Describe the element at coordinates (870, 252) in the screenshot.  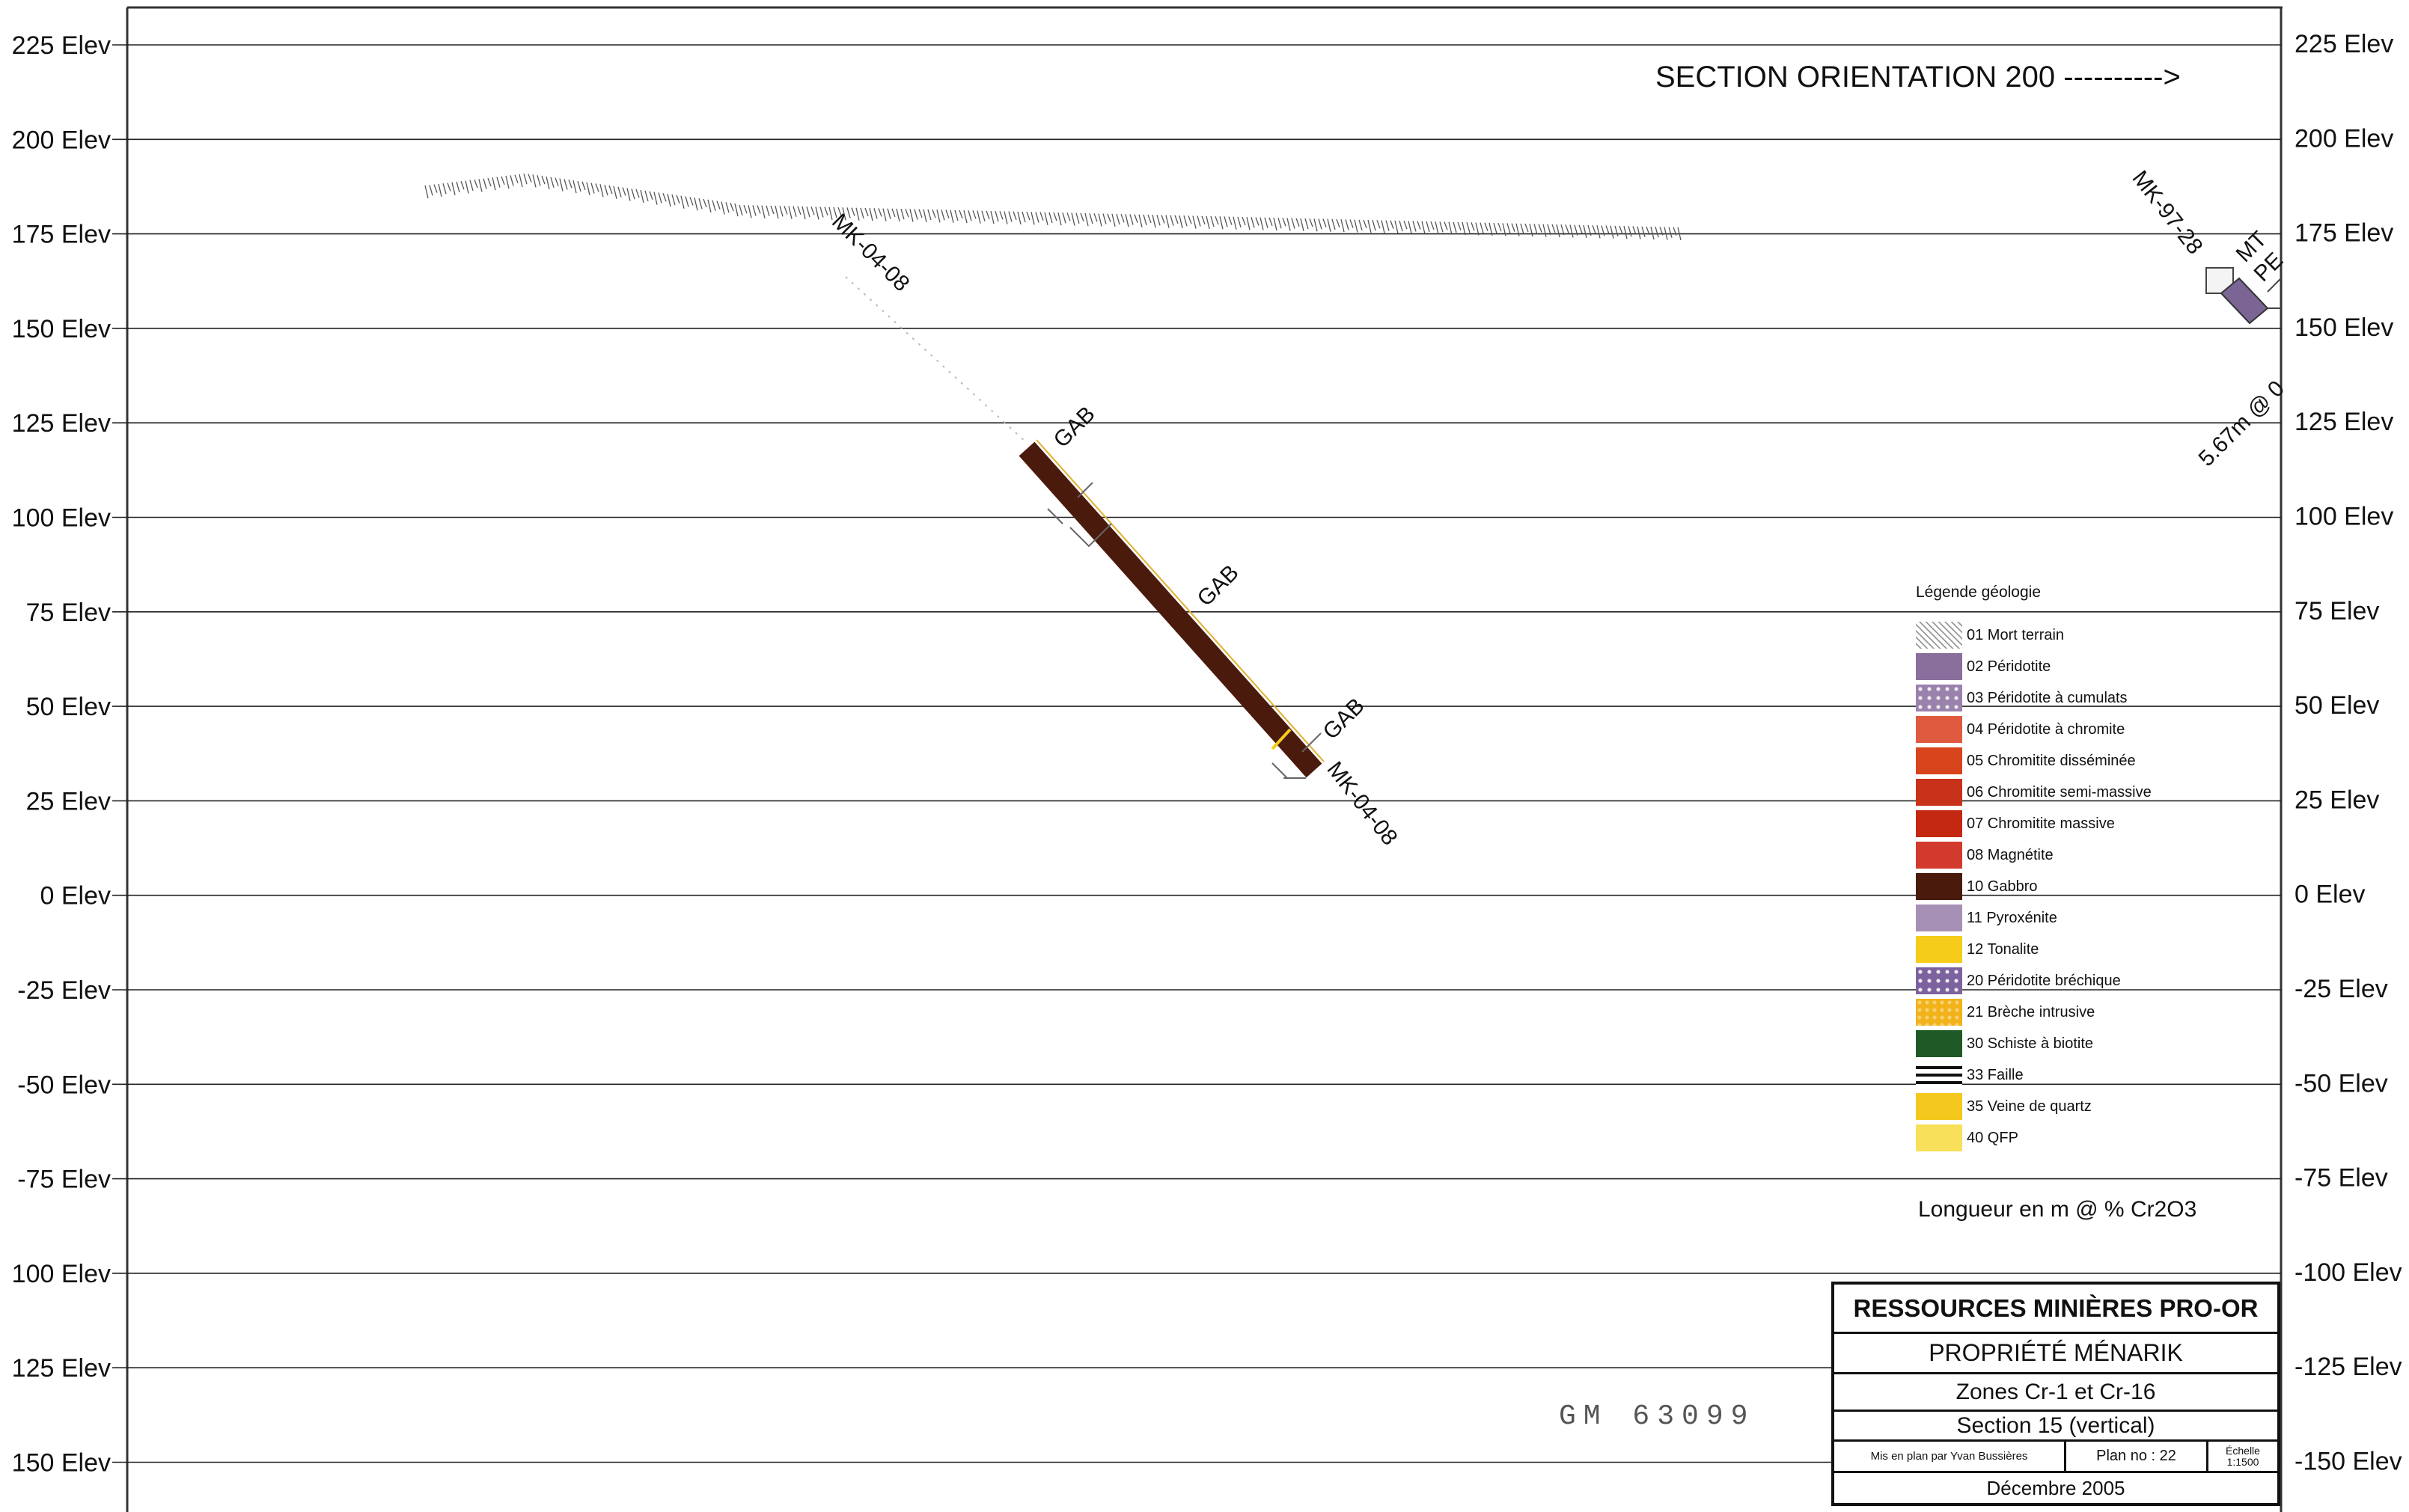
I see `drillhole-collar-label: MK-04-08` at that location.